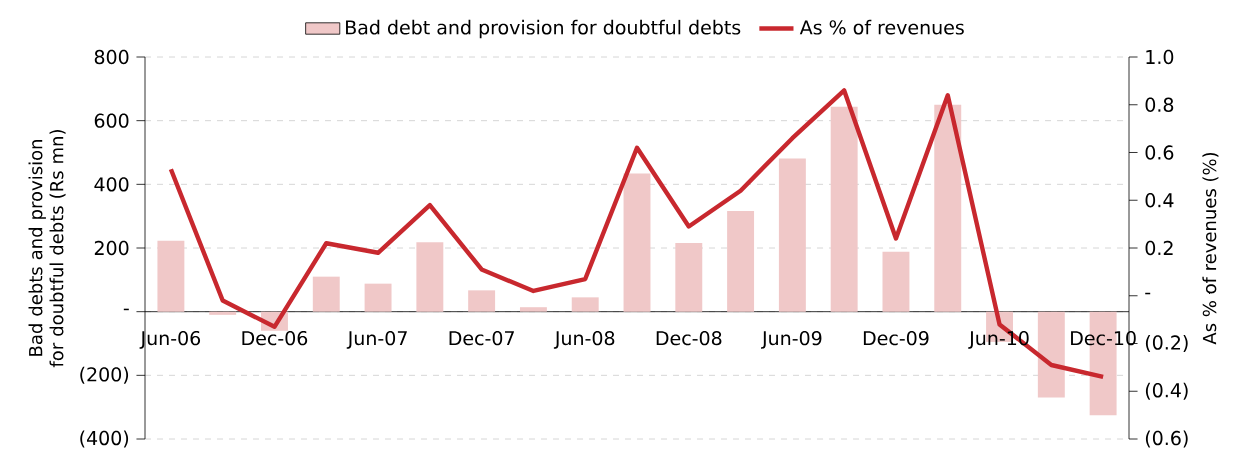  What do you see at coordinates (111, 248) in the screenshot?
I see `y-tick-label: 200` at bounding box center [111, 248].